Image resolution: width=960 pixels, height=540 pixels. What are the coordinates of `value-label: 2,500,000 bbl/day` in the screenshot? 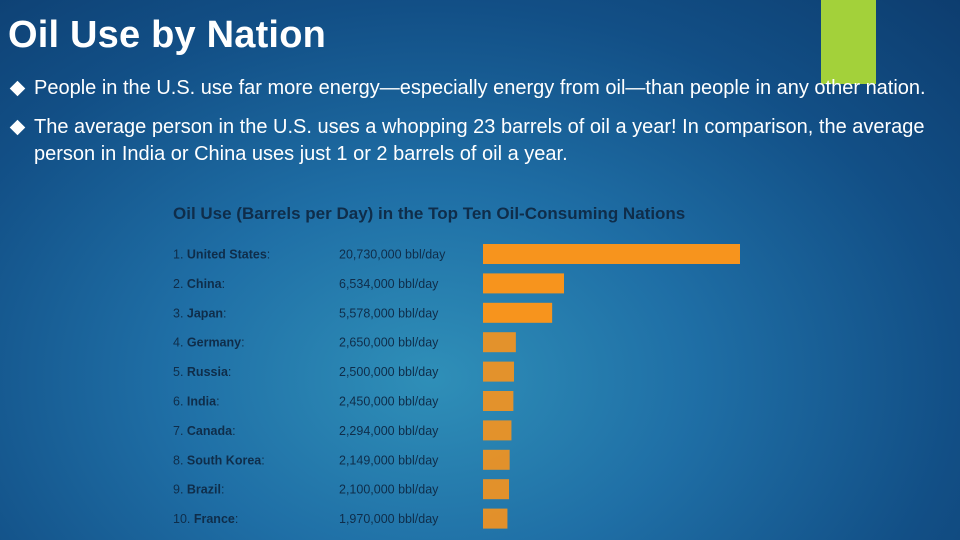 It's located at (389, 372).